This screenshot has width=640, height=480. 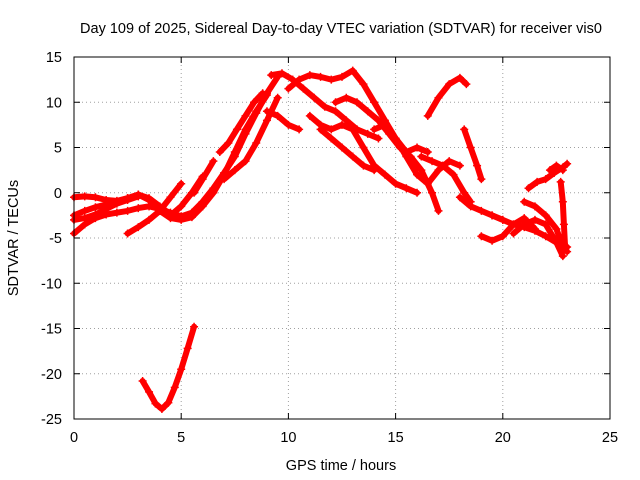 I want to click on y-tick-label: 5, so click(x=58, y=149).